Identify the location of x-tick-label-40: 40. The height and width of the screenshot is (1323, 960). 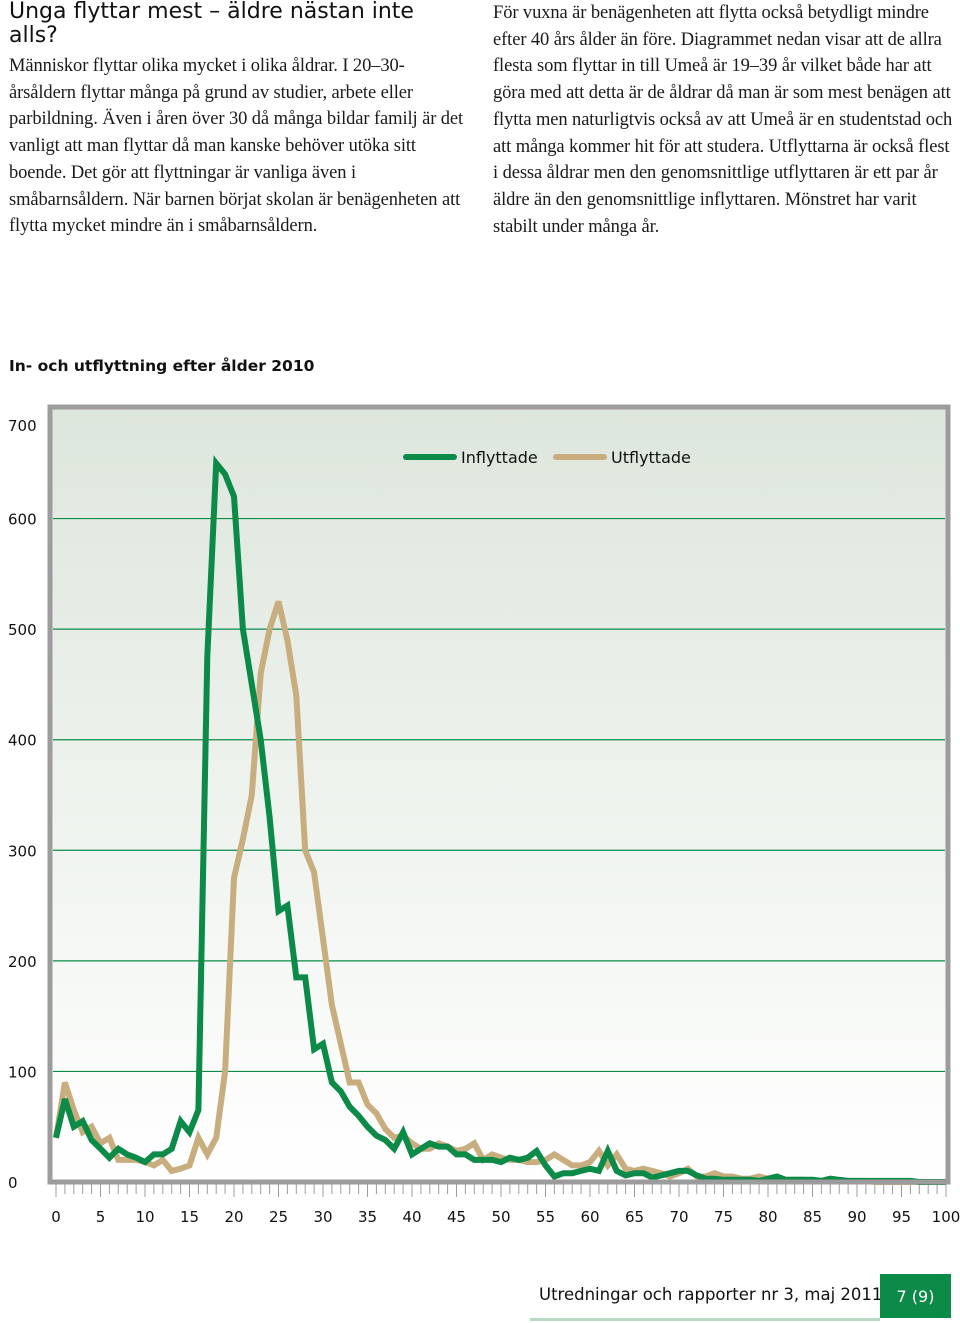
(411, 1217).